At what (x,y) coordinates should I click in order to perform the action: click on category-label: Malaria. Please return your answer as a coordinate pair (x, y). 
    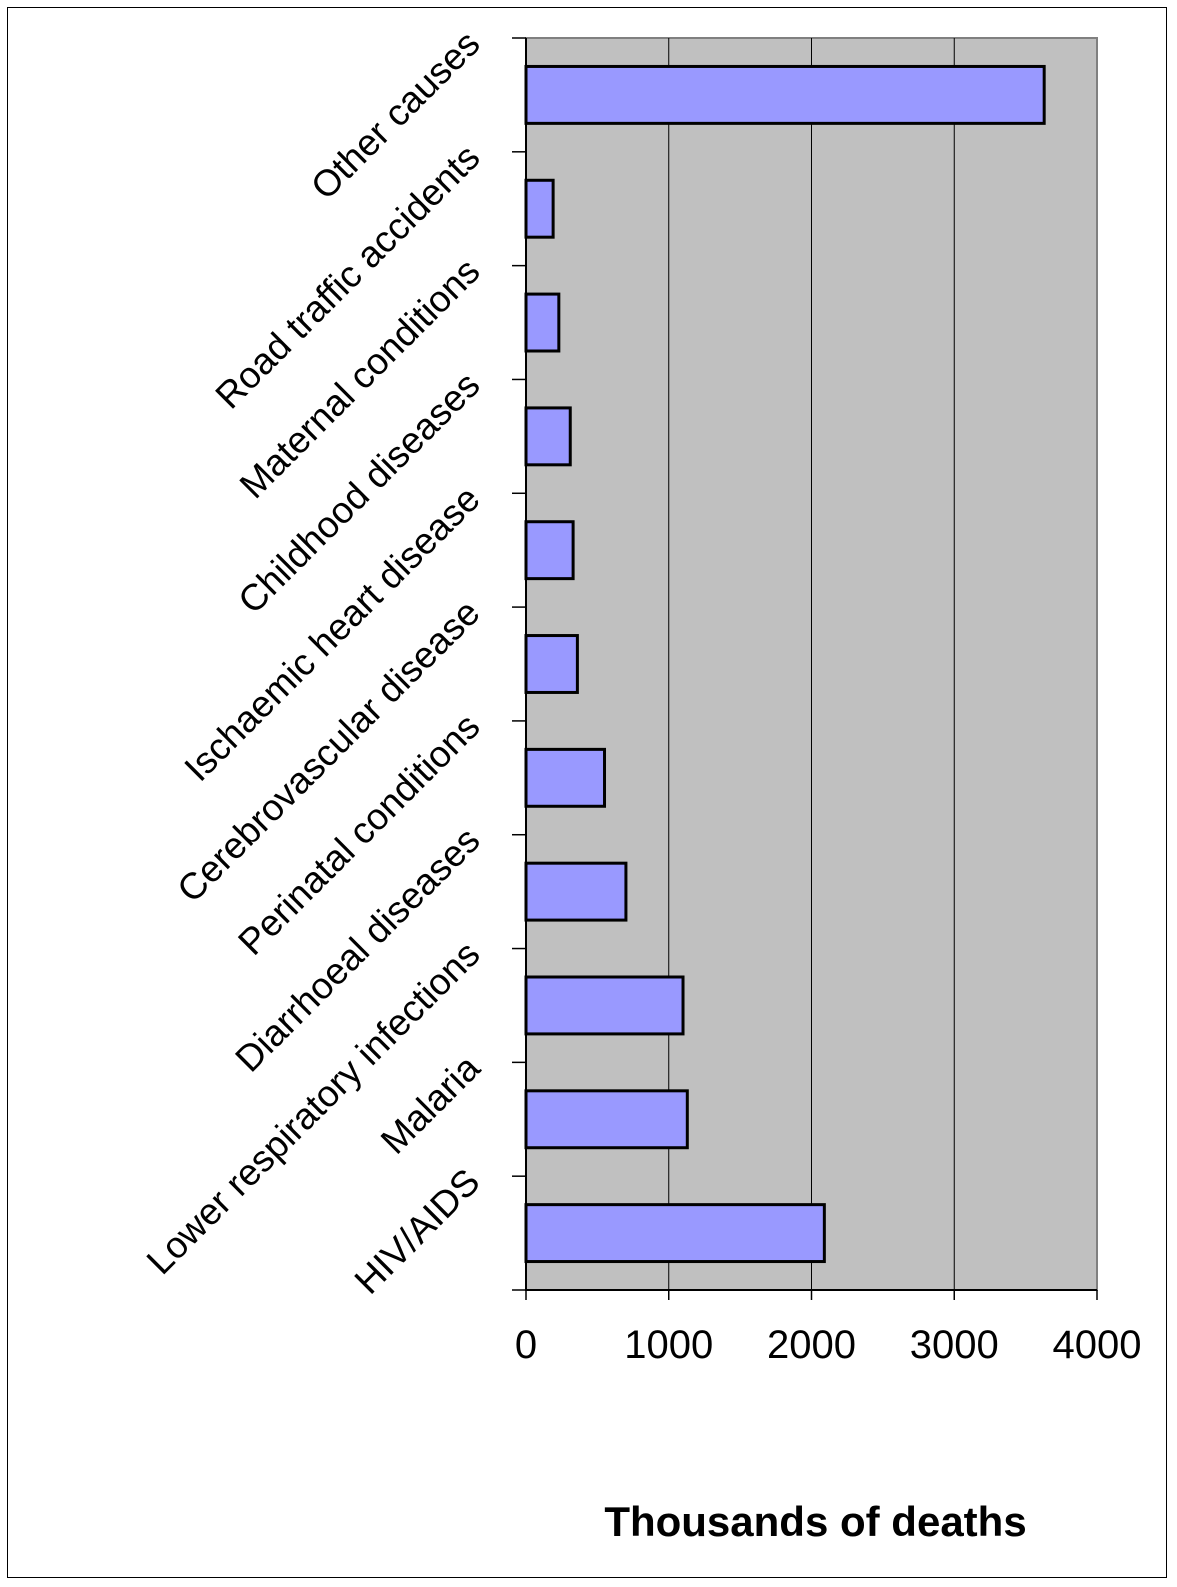
    Looking at the image, I should click on (430, 1104).